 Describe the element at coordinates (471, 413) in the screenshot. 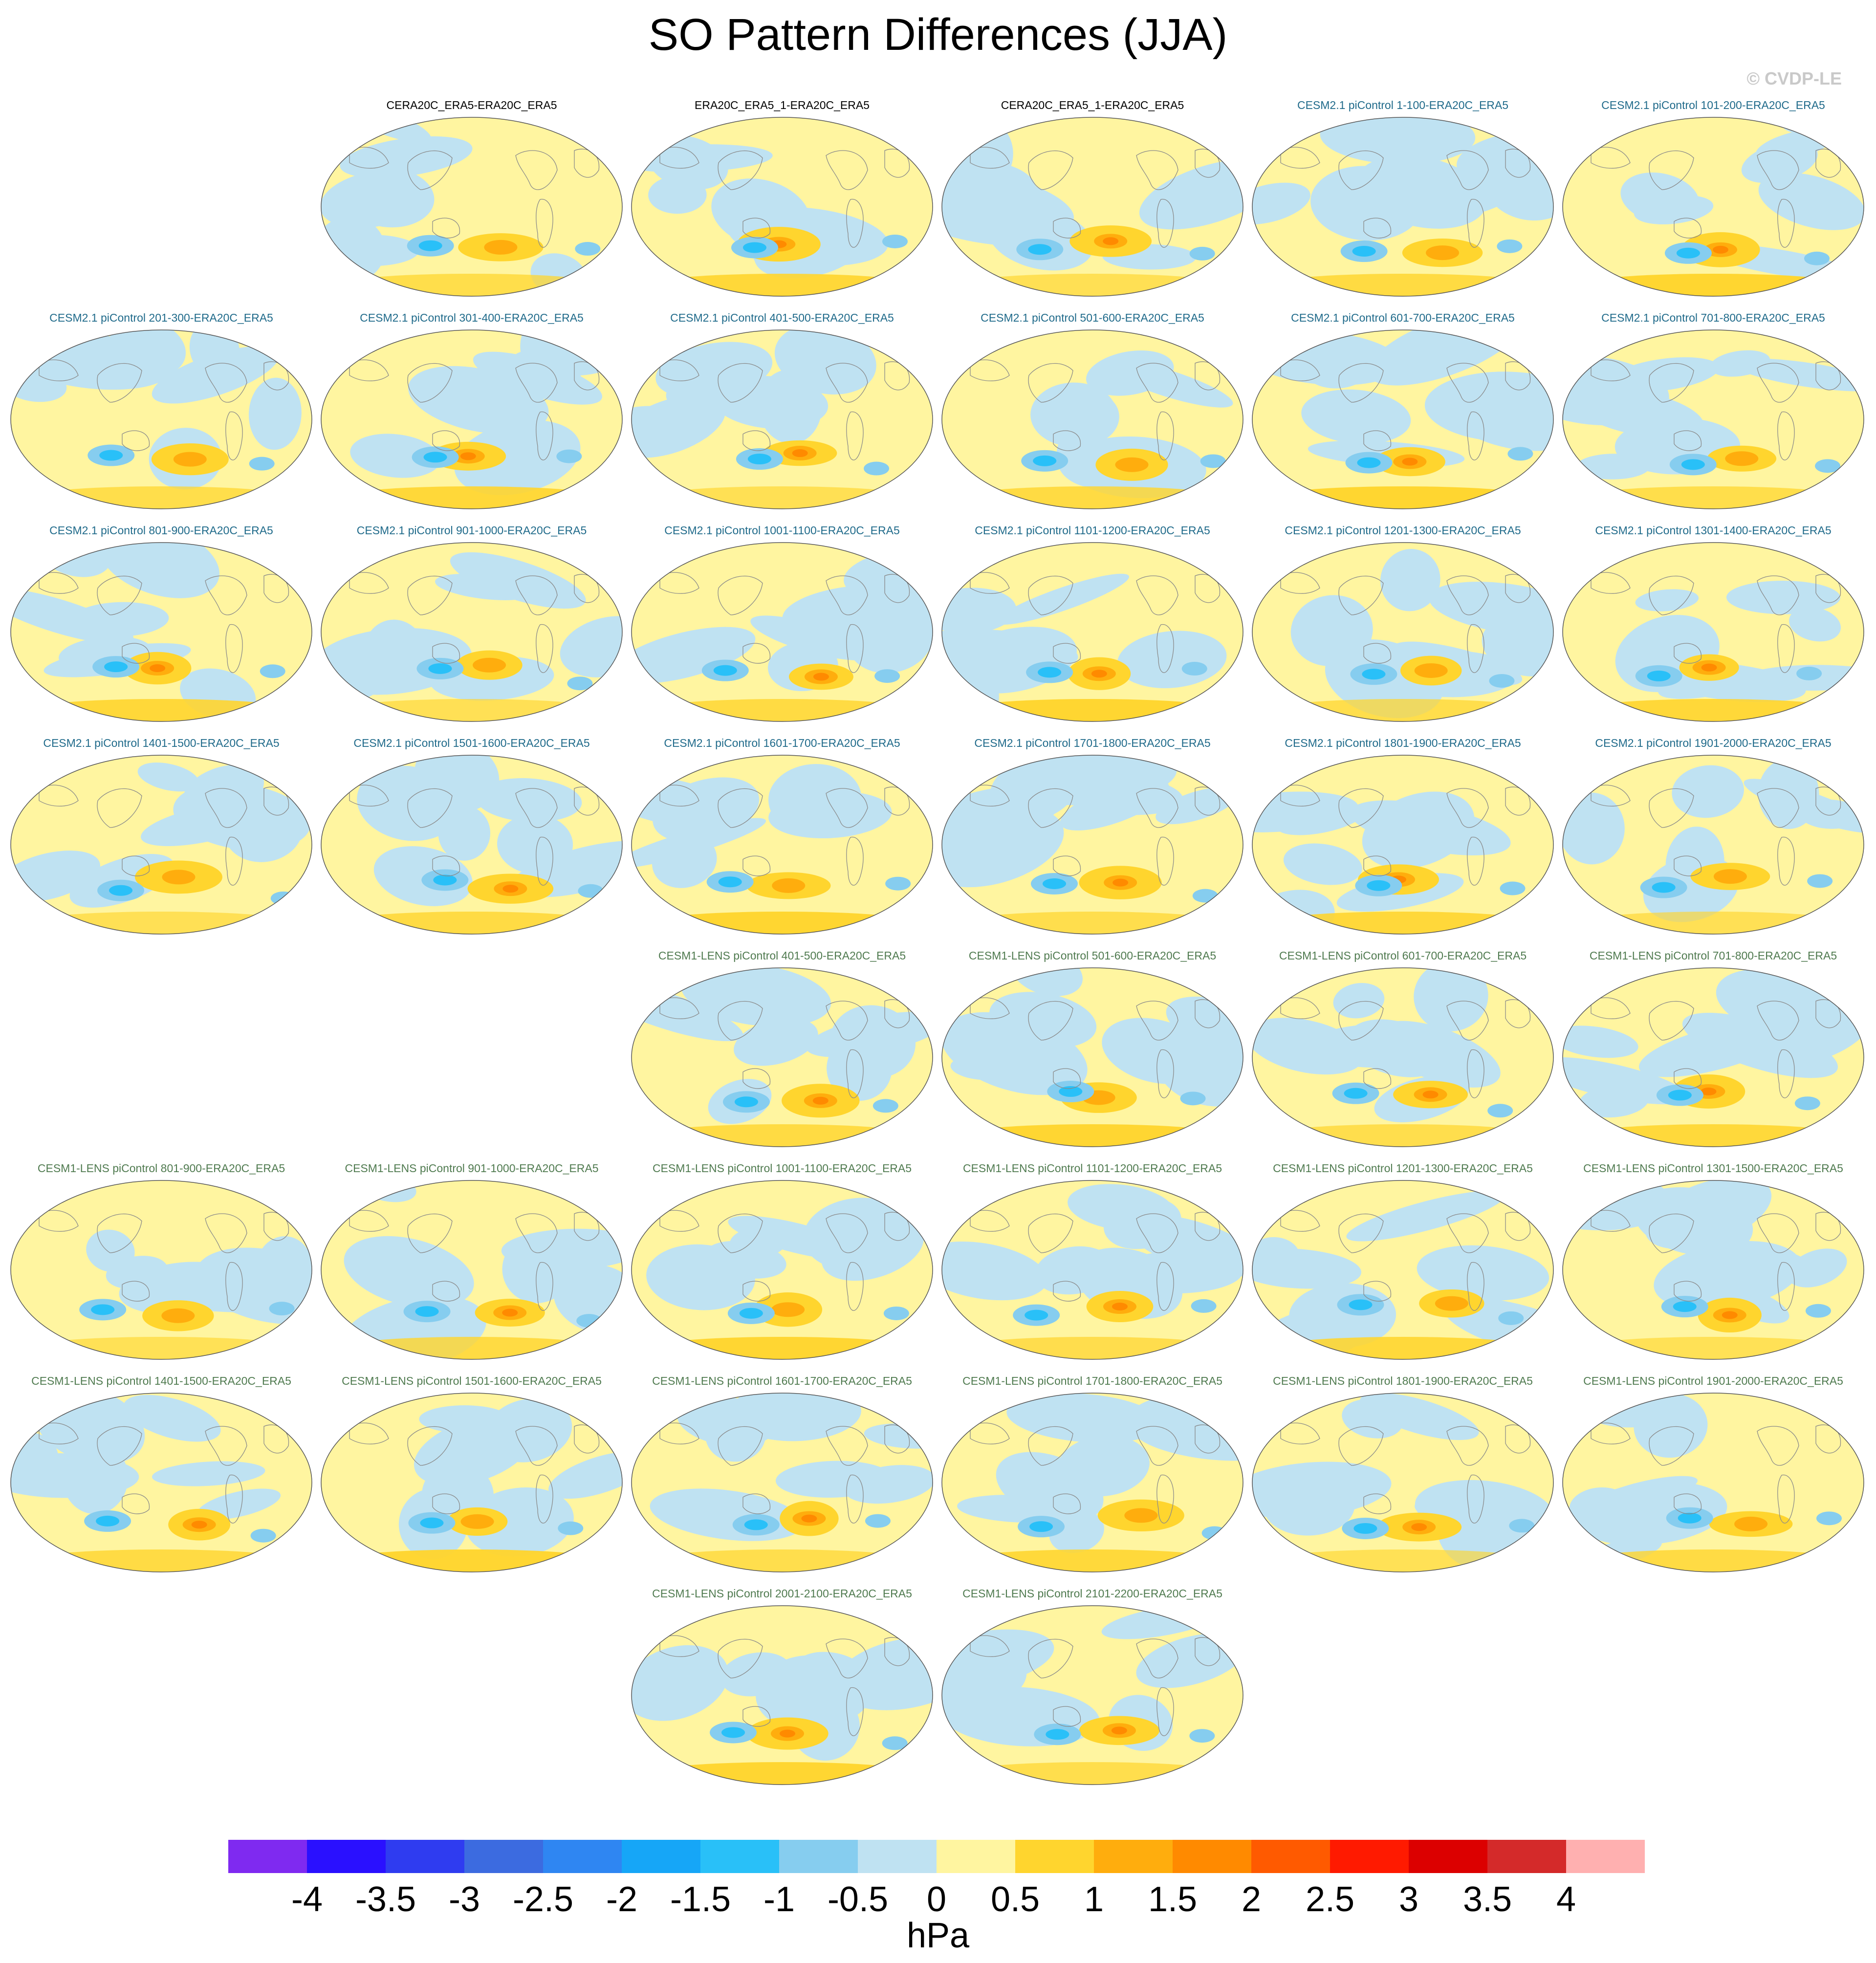

I see `map-panel: CESM2.1 piControl 301-400-ERA20C_ERA5` at that location.